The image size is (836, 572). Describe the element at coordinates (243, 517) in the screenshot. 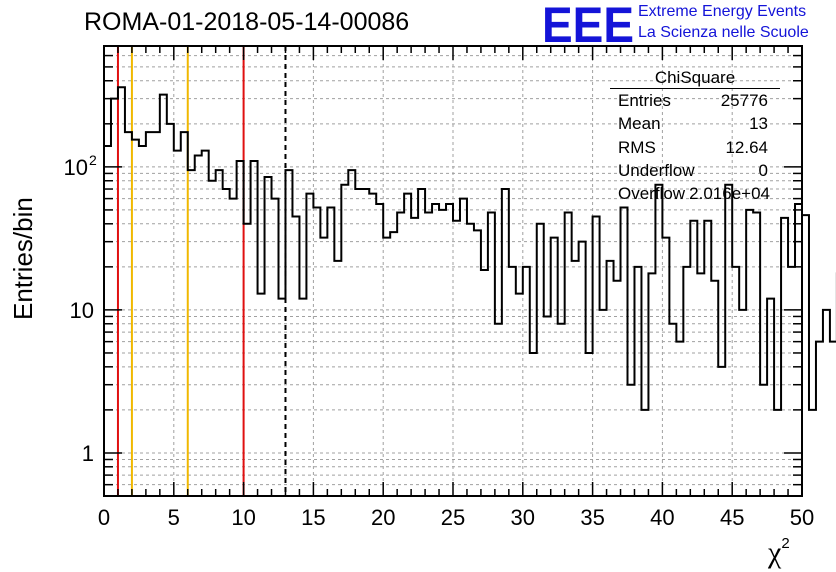

I see `x-tick-label: 10` at that location.